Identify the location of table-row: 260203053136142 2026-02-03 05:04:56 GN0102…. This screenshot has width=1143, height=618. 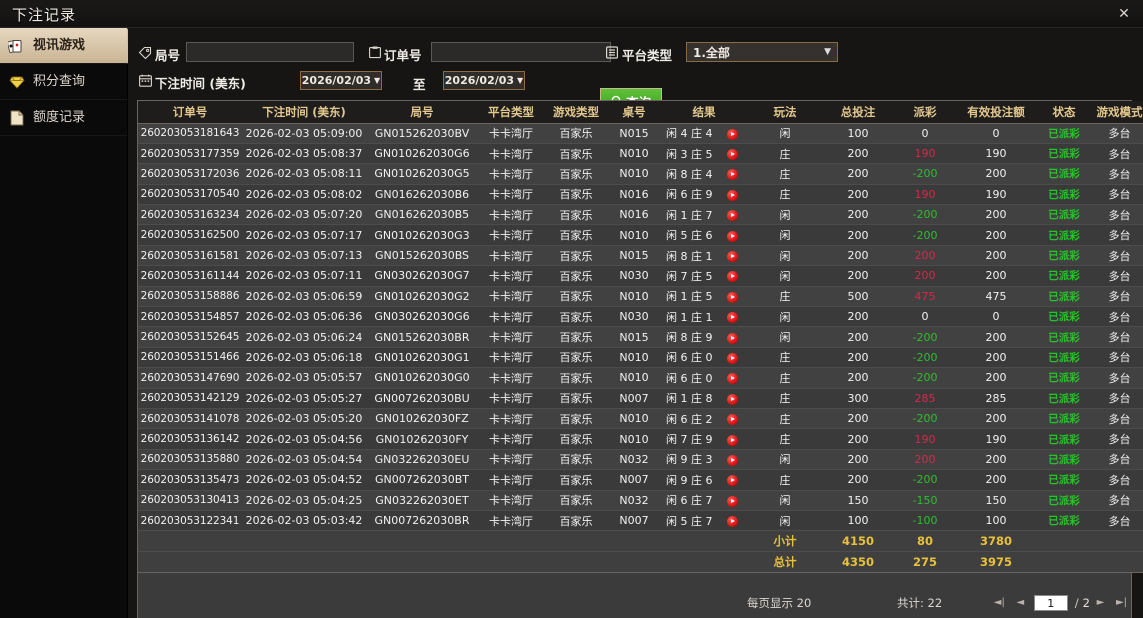
(640, 439).